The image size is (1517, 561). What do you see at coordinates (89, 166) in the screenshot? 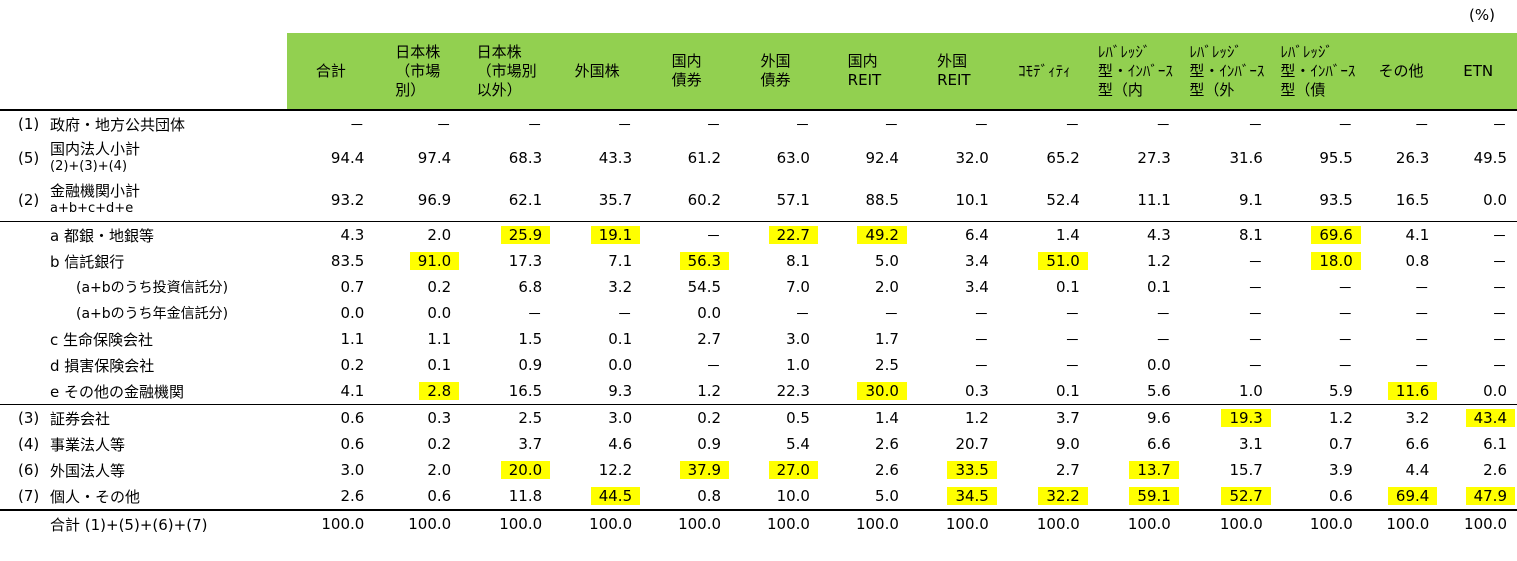
I see `row-sublabel-text: (2)+(3)+(4)` at bounding box center [89, 166].